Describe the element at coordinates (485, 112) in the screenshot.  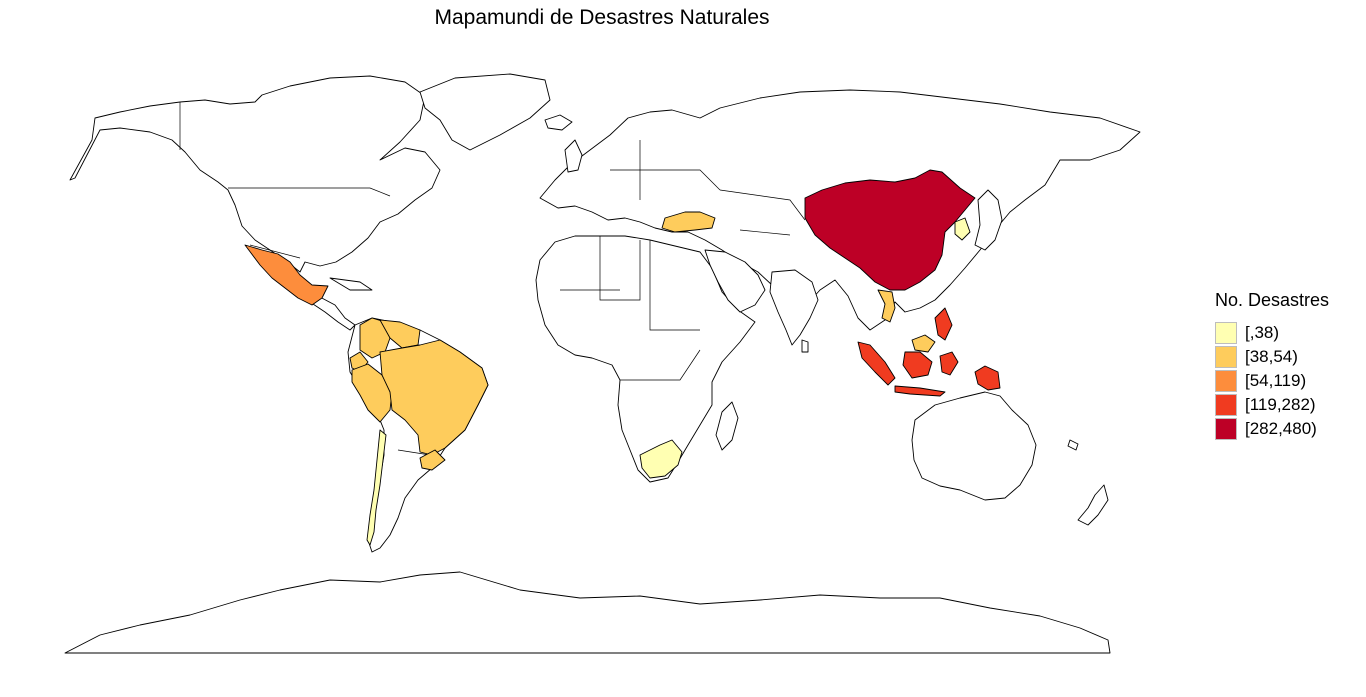
I see `landmass-greenland` at that location.